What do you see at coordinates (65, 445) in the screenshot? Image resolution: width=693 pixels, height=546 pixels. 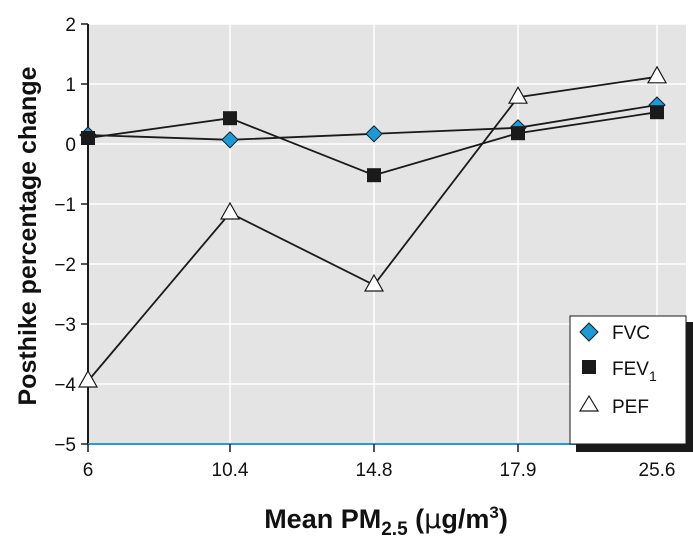 I see `y-tick-label-5: −5` at bounding box center [65, 445].